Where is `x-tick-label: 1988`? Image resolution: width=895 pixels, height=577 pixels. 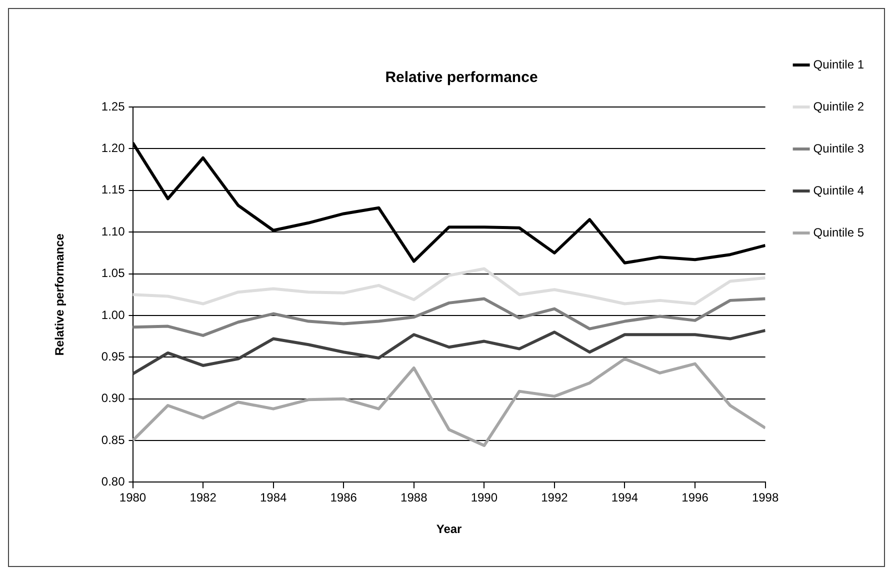 x-tick-label: 1988 is located at coordinates (414, 497).